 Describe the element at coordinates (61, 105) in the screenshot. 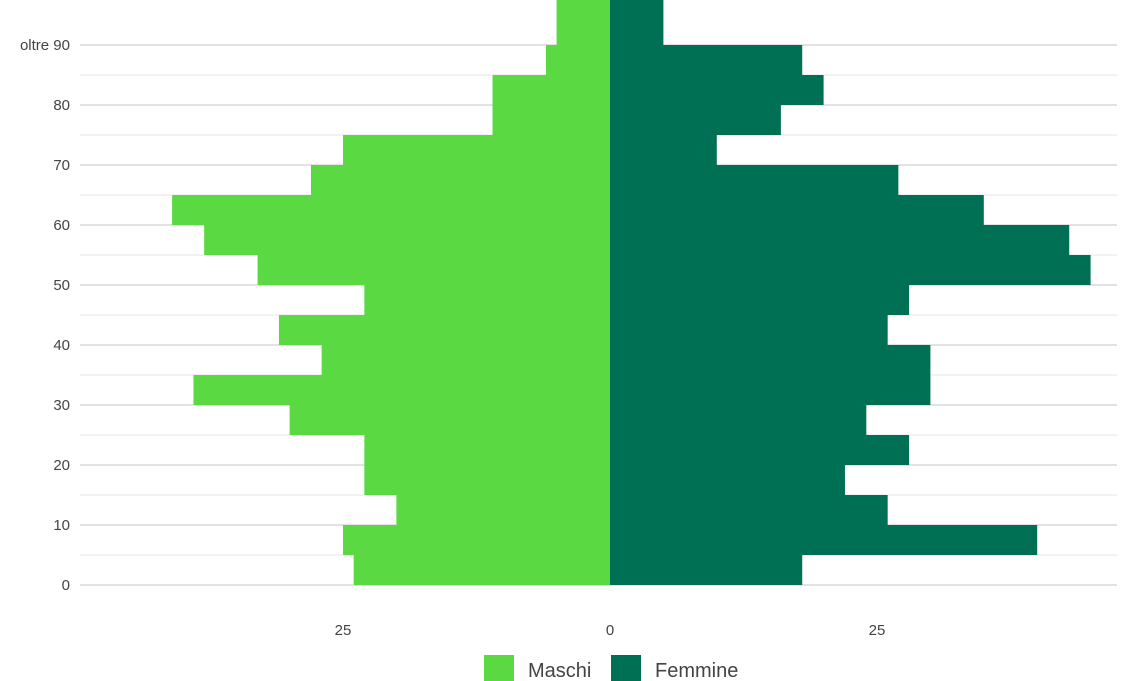

I see `y-tick-label: 80` at that location.